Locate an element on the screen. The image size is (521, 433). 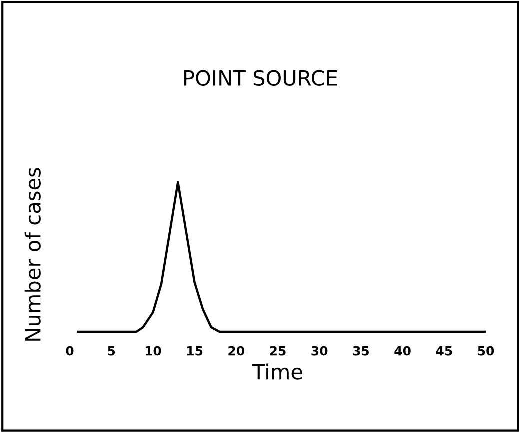
x-tick-label: 45 is located at coordinates (444, 351).